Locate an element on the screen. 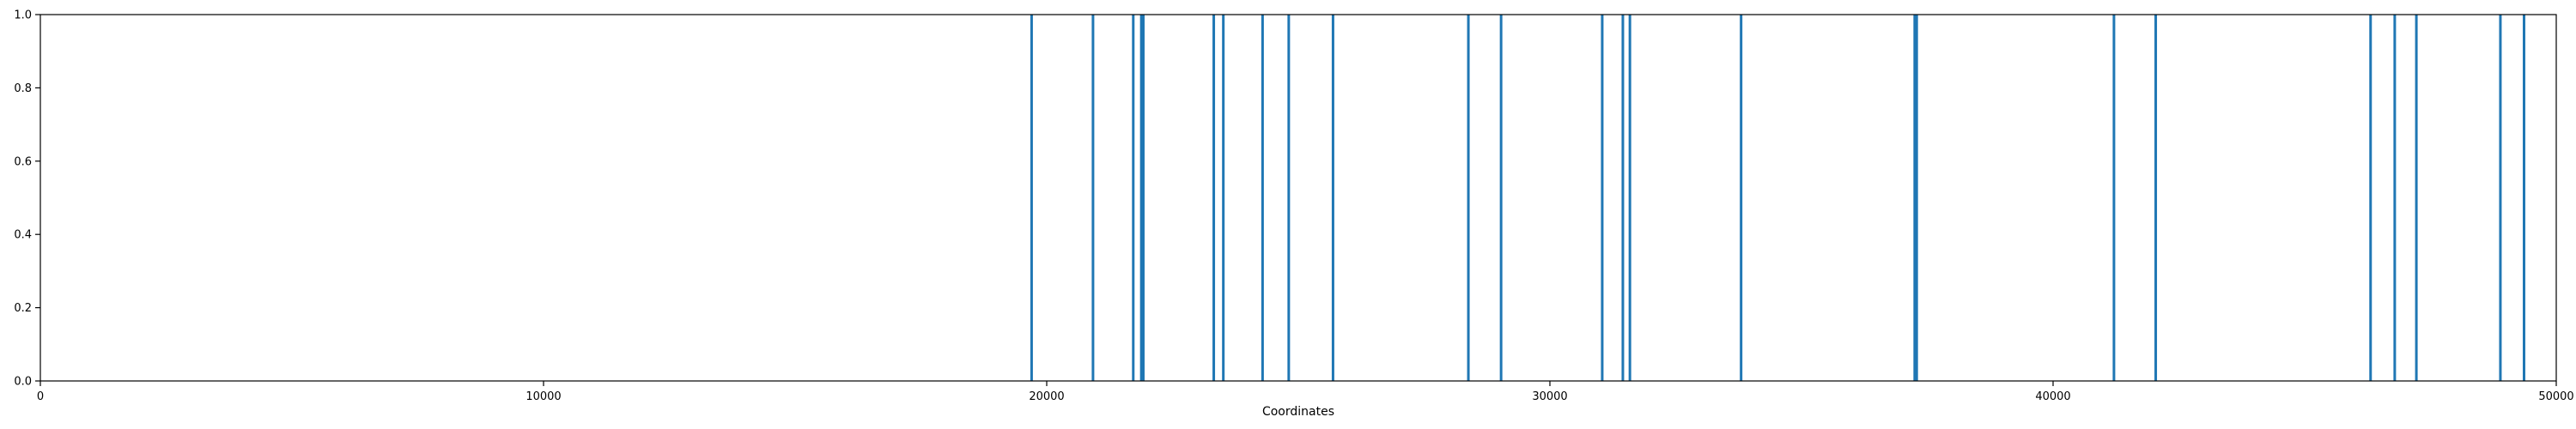  y-tick-label: 0.8 is located at coordinates (23, 88).